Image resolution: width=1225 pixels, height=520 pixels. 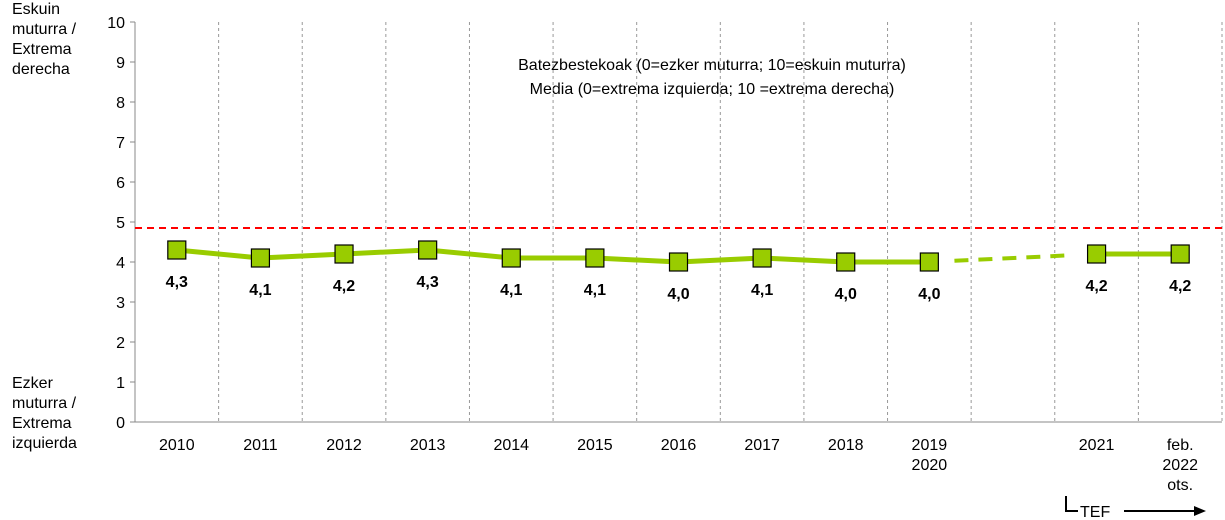 What do you see at coordinates (120, 423) in the screenshot?
I see `y-tick-label: 0` at bounding box center [120, 423].